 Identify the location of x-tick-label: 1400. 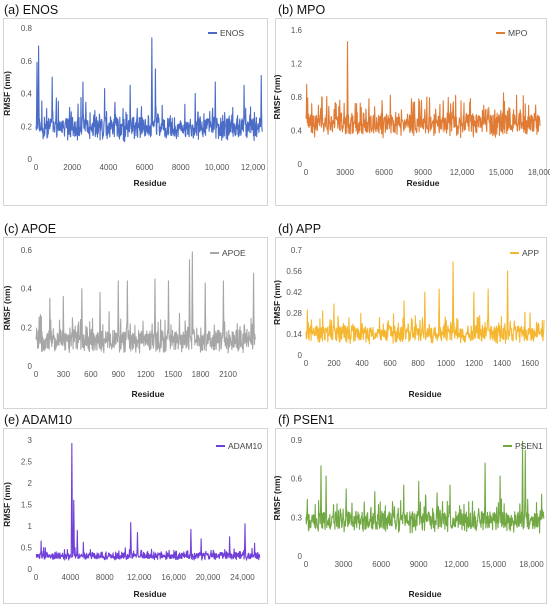
(502, 363).